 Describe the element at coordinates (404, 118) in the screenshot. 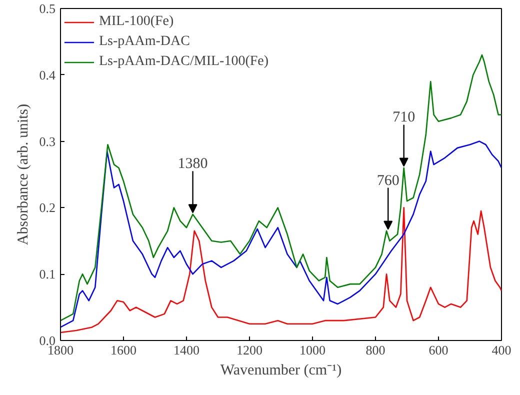

I see `annotation: 710` at that location.